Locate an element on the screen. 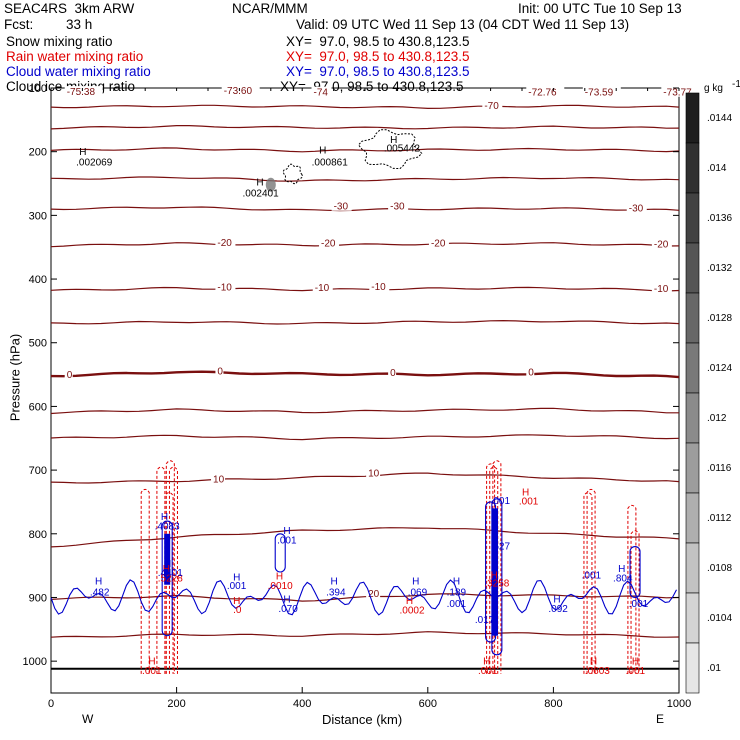 The height and width of the screenshot is (740, 740). cloud-water-max-h-7: H is located at coordinates (415, 582).